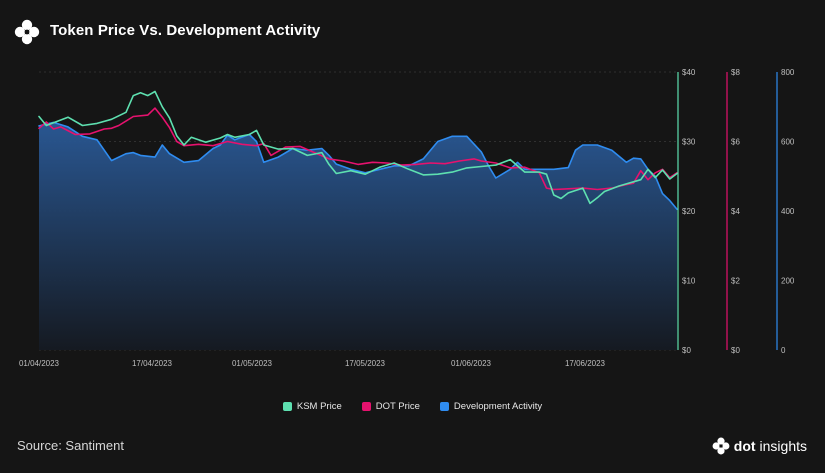  What do you see at coordinates (185, 30) in the screenshot?
I see `chart-title: Token Price Vs. Development Activity` at bounding box center [185, 30].